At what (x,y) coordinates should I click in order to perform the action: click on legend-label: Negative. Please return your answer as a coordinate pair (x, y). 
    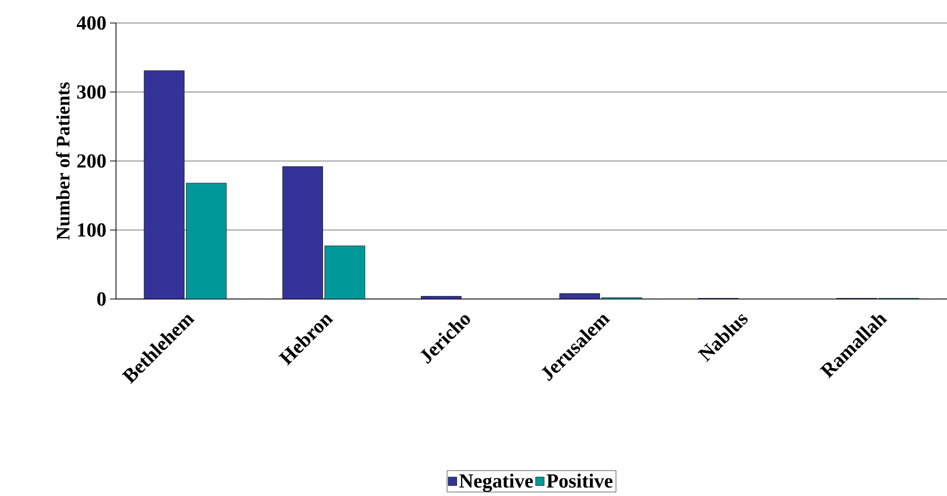
    Looking at the image, I should click on (496, 483).